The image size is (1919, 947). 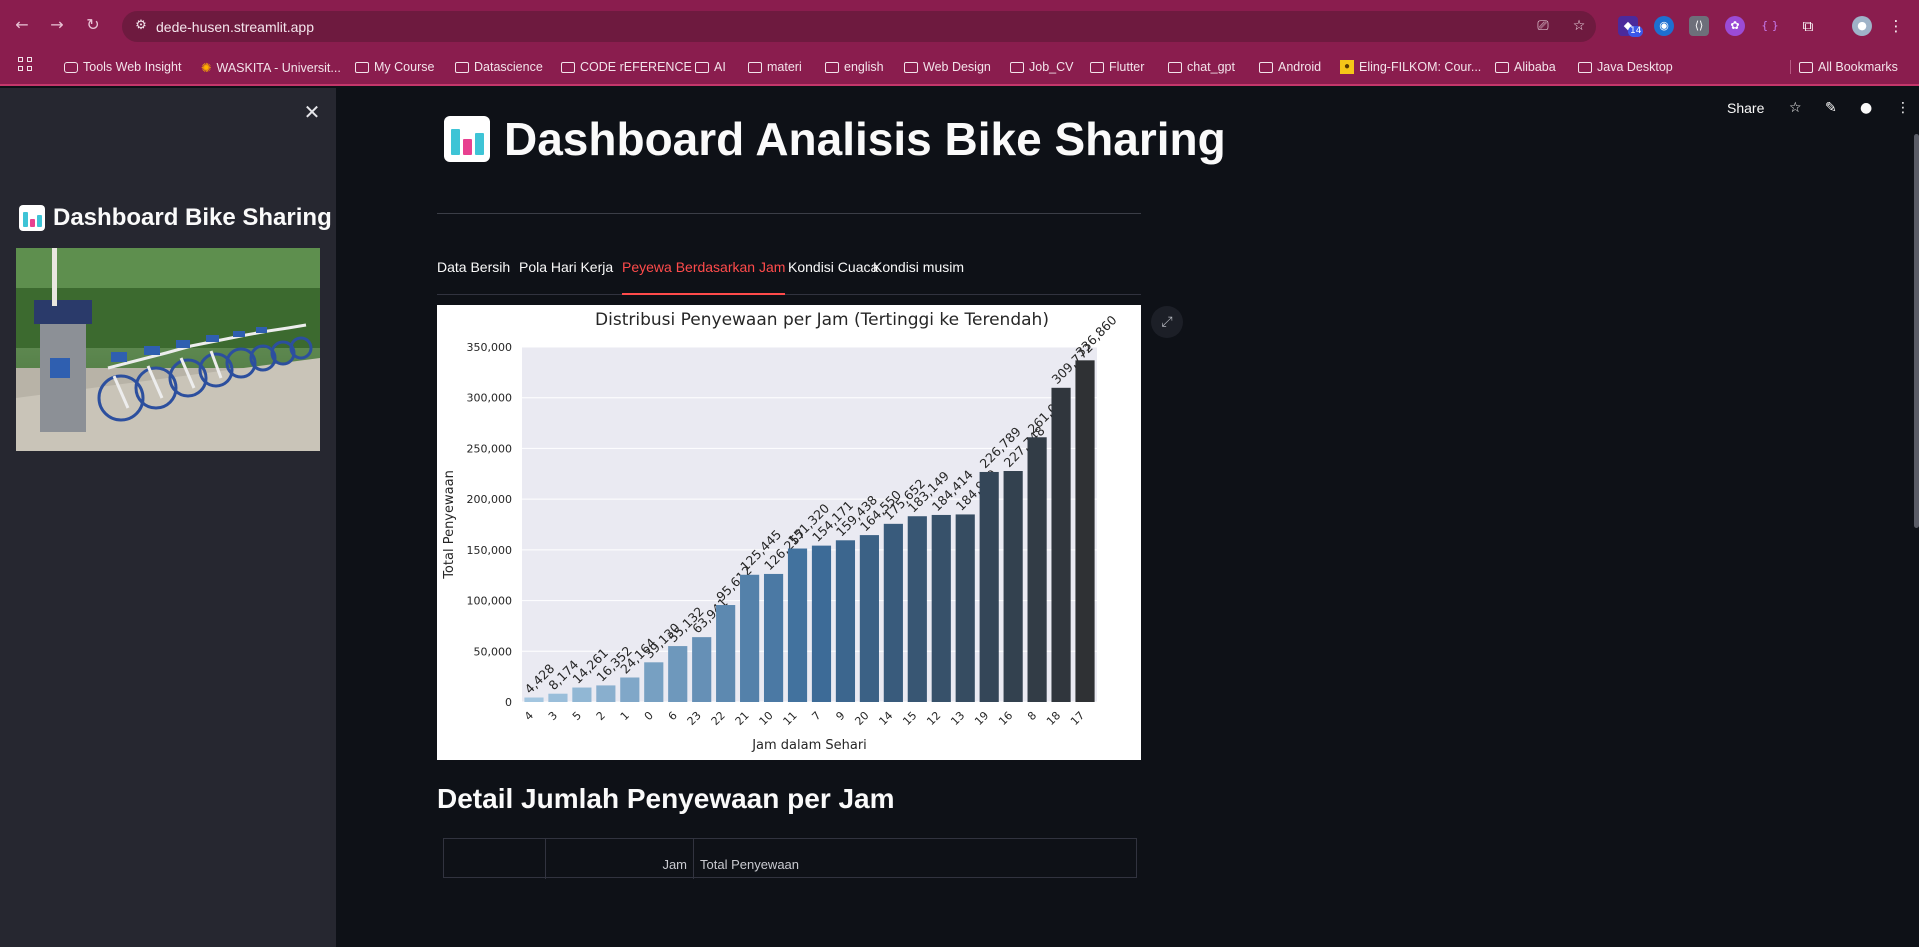 What do you see at coordinates (71, 67) in the screenshot?
I see `page-icon` at bounding box center [71, 67].